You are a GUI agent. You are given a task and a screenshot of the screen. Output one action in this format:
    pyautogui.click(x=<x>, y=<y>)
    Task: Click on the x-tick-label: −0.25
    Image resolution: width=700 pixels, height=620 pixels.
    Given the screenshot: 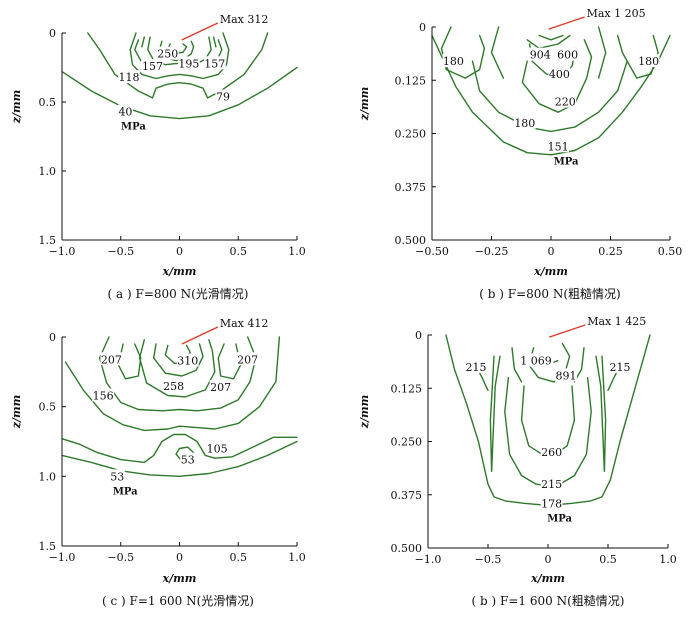 What is the action you would take?
    pyautogui.click(x=492, y=251)
    